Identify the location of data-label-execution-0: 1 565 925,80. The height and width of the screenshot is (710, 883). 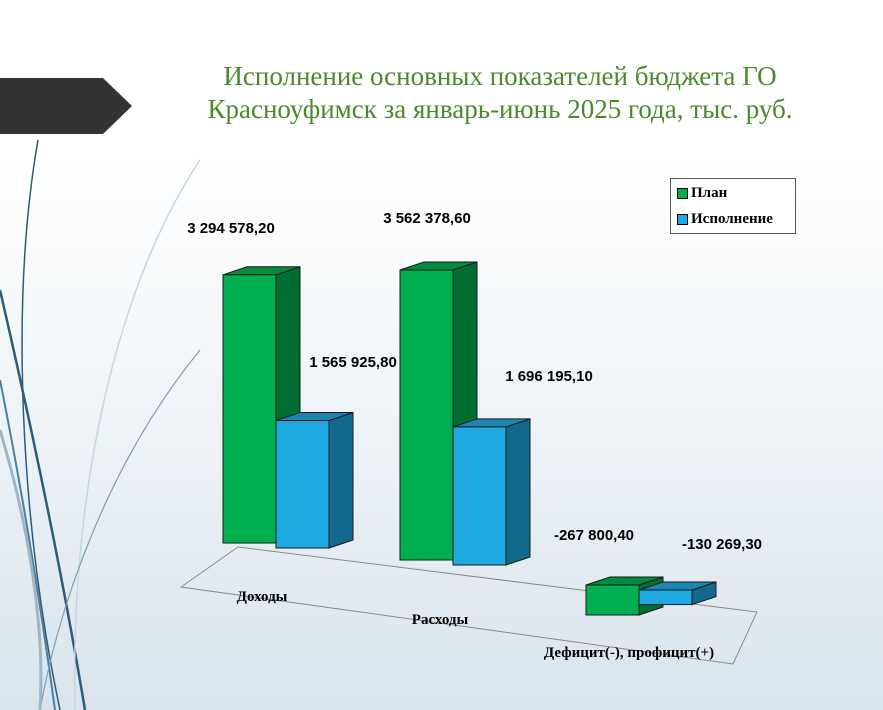
(353, 362).